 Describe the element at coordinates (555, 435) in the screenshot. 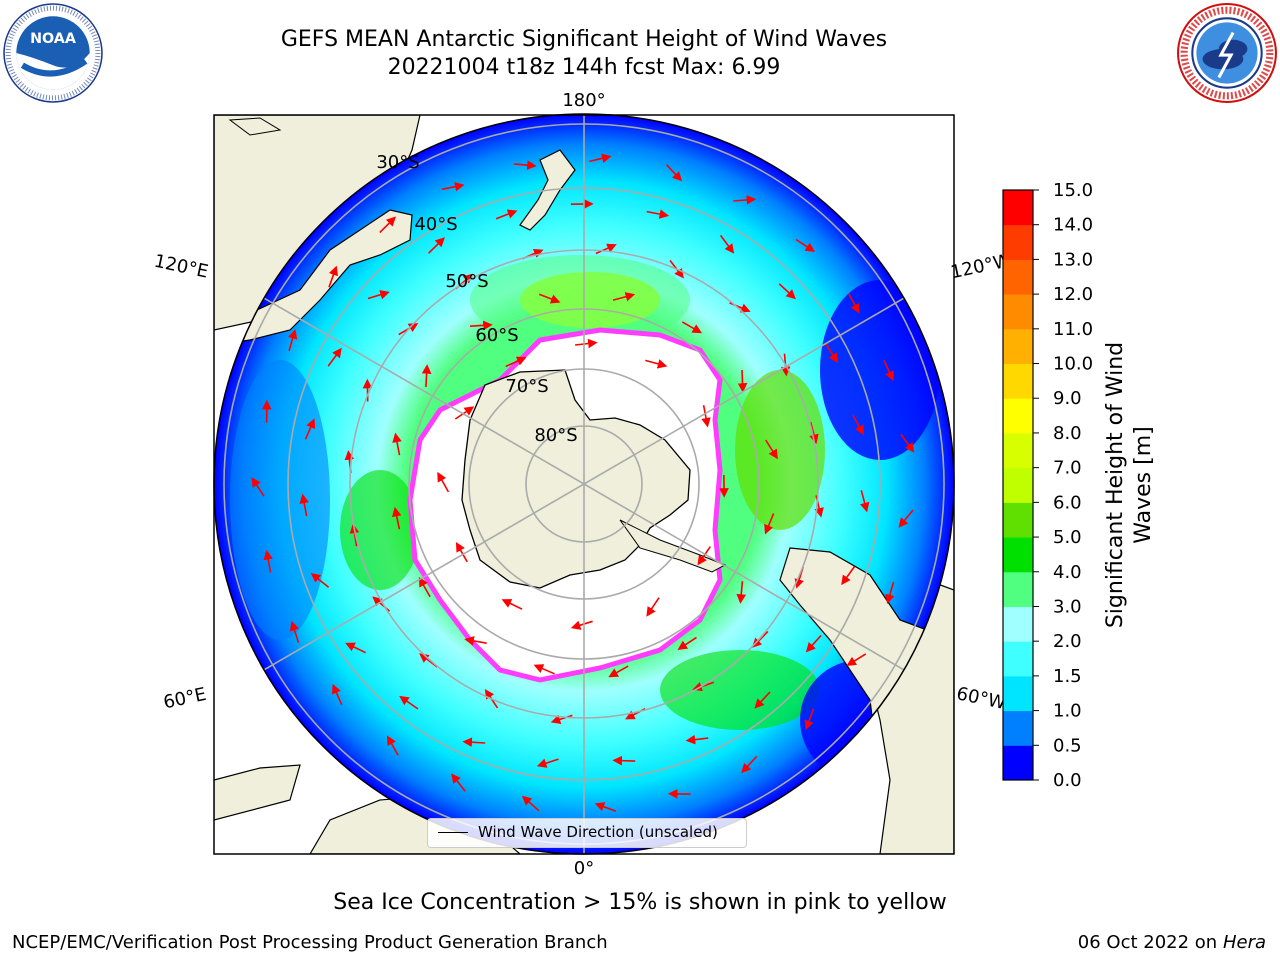

I see `lat-label-80s: 80°S` at that location.